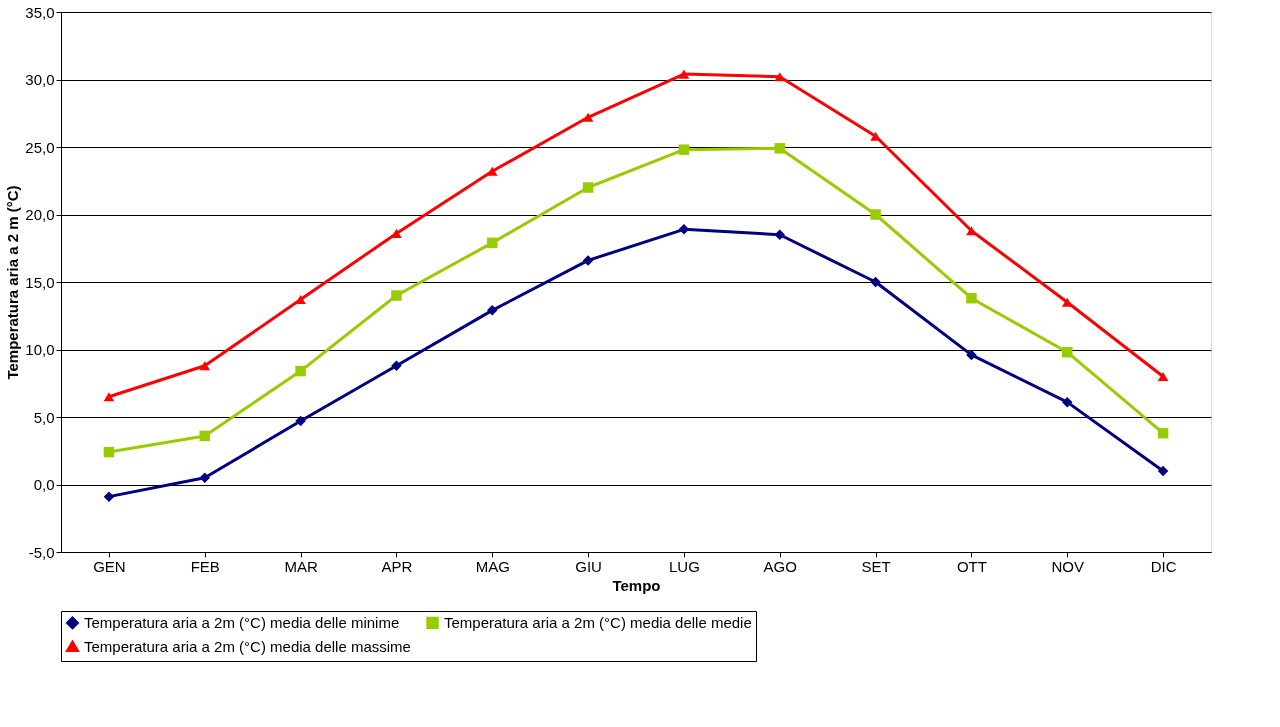 The height and width of the screenshot is (727, 1280). Describe the element at coordinates (1163, 566) in the screenshot. I see `x-tick-label: DIC` at that location.